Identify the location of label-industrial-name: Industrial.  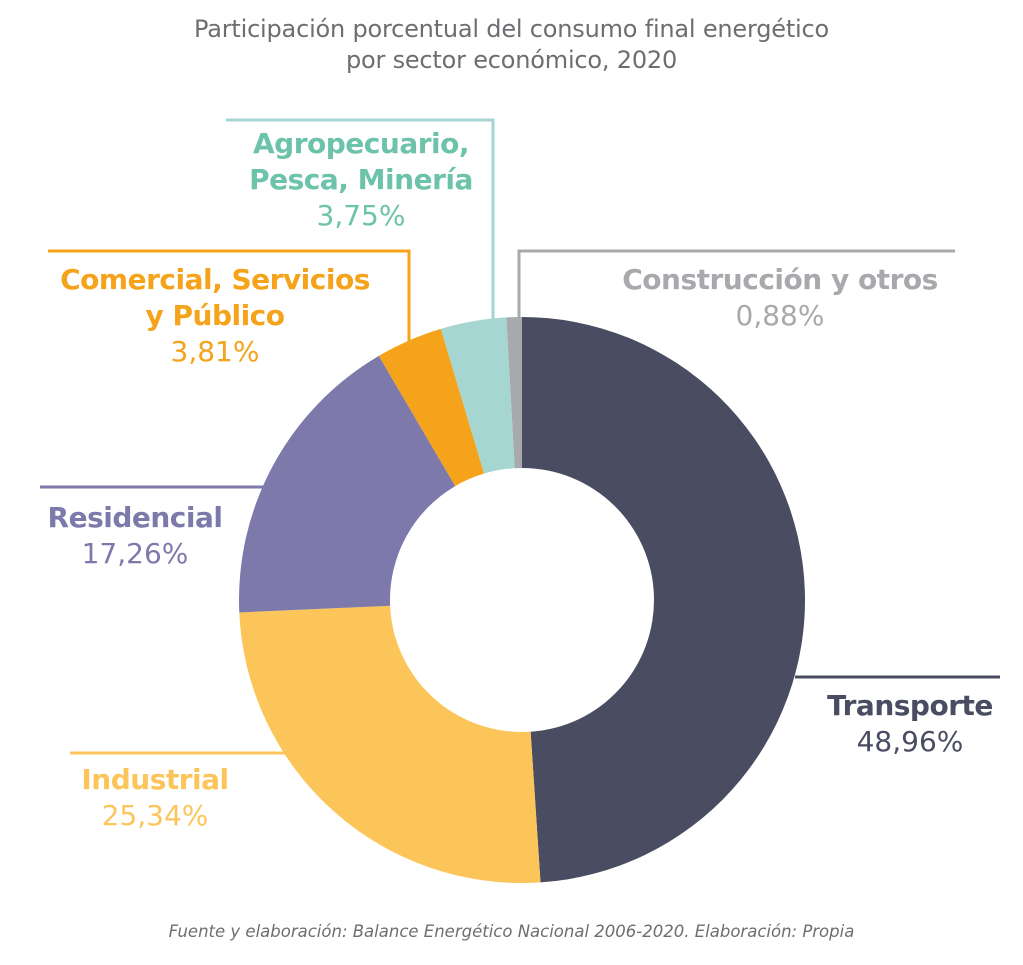
(155, 779).